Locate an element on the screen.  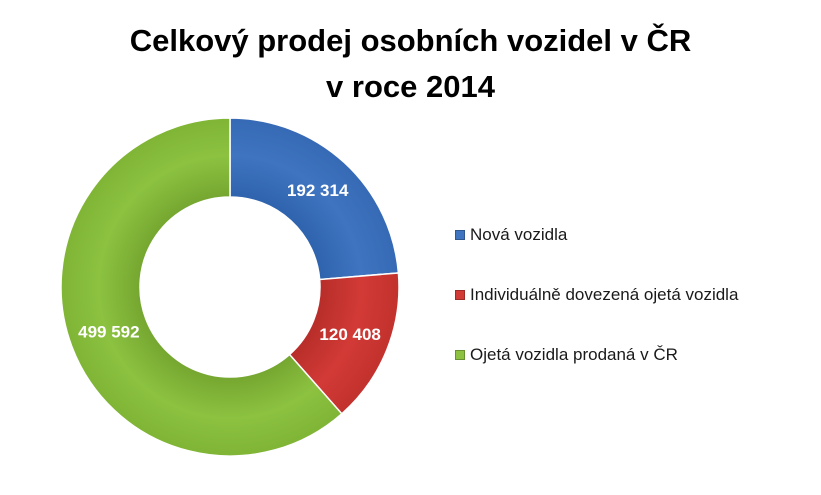
chart-title-line-1: Celkový prodej osobních vozidel v ČR is located at coordinates (410, 40).